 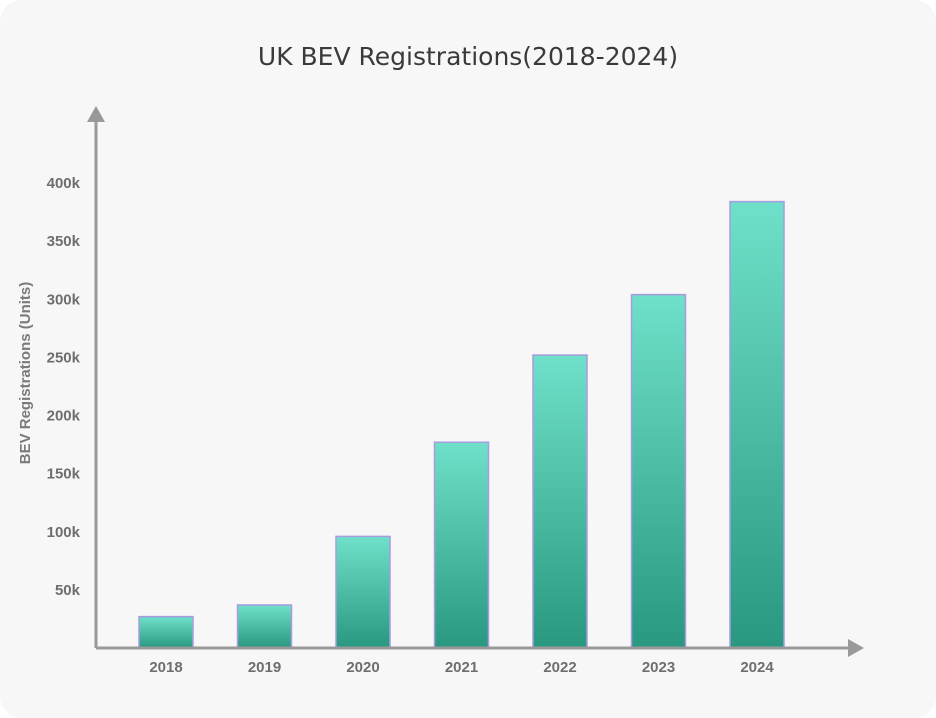 What do you see at coordinates (68, 590) in the screenshot?
I see `y-tick-label-50k: 50k` at bounding box center [68, 590].